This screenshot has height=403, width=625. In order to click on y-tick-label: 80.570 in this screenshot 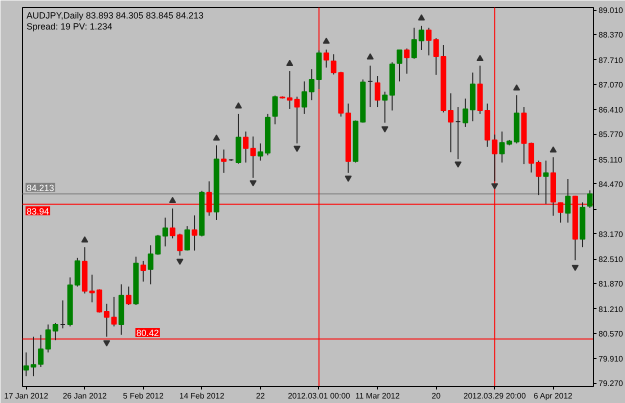, I will do `click(611, 333)`.